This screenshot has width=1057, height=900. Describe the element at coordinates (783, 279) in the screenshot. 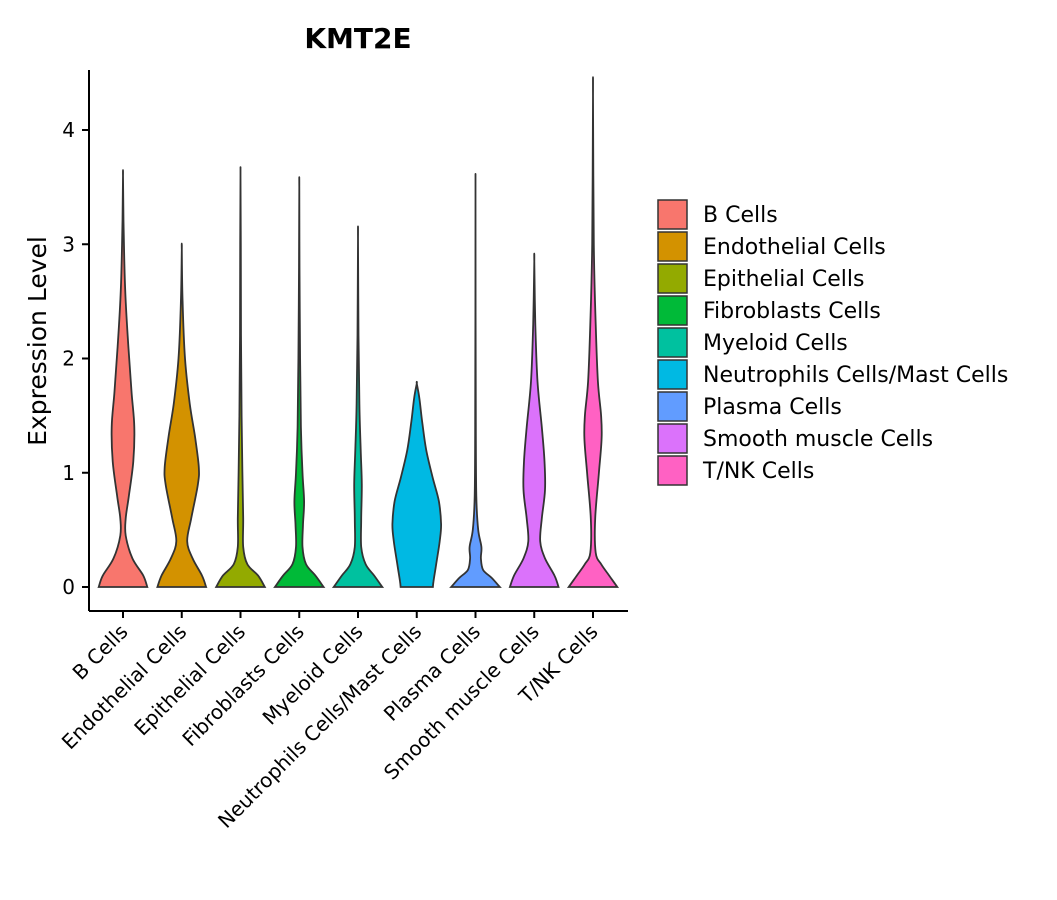

I see `legend-label: Epithelial Cells` at that location.